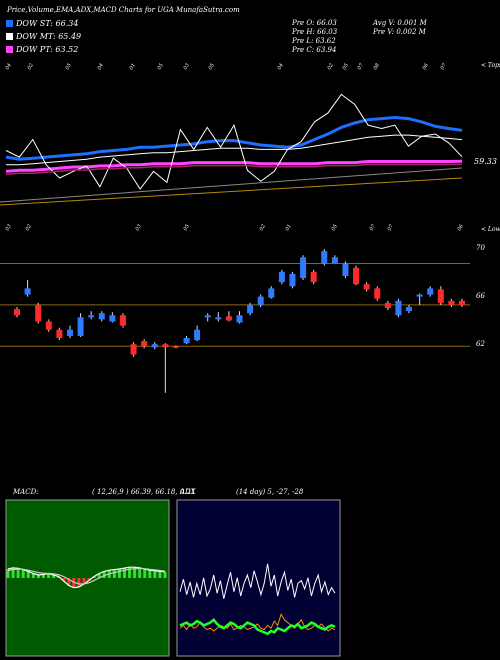 The height and width of the screenshot is (660, 500). Describe the element at coordinates (490, 65) in the screenshot. I see `tops-label: < Tops` at that location.